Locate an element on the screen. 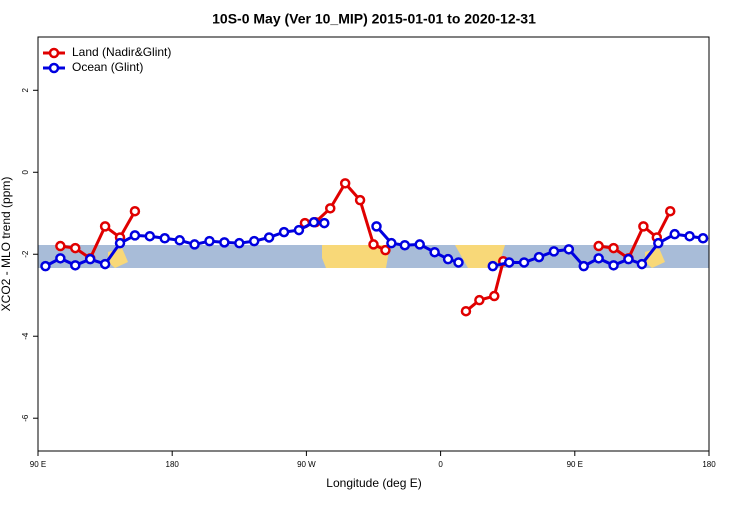  legend-label: Ocean (Glint) is located at coordinates (107, 67).